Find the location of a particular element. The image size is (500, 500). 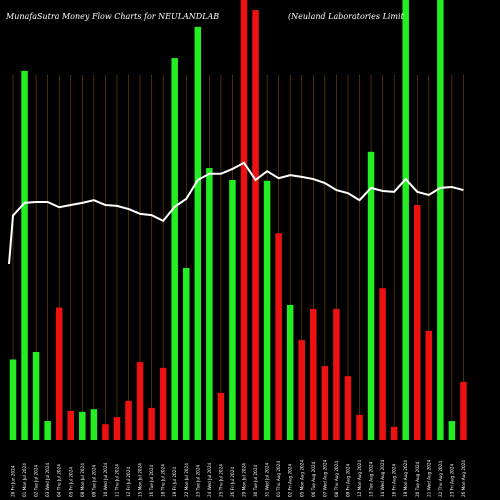

x-tick-label: 28 Fri Jun 2024 is located at coordinates (13, 481).